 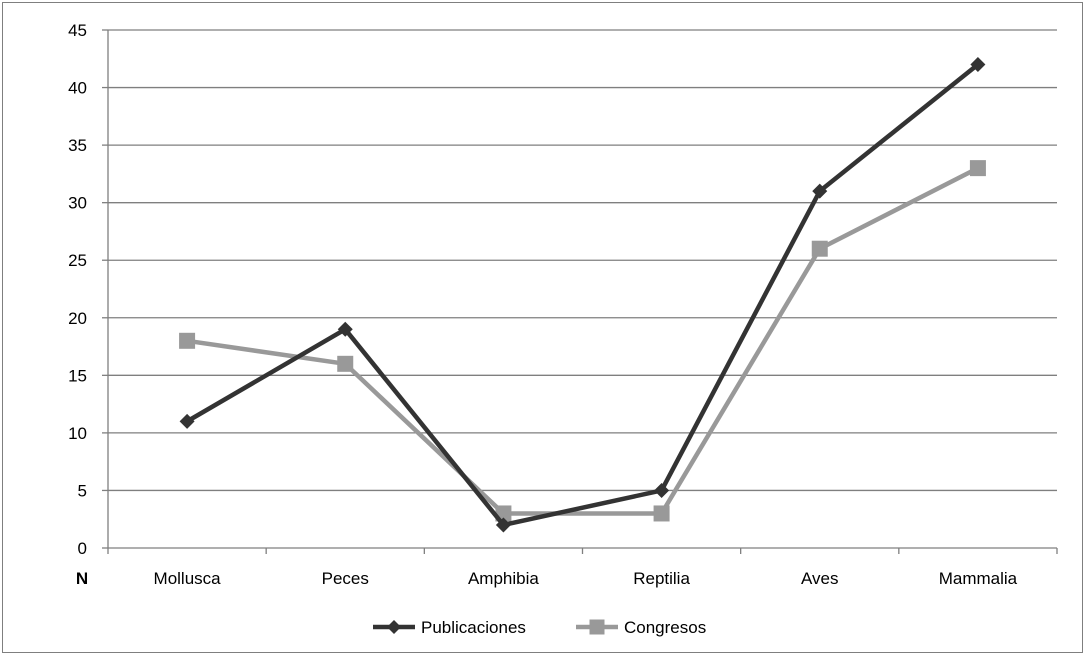 I want to click on x-tick-label: Mammalia, so click(x=978, y=578).